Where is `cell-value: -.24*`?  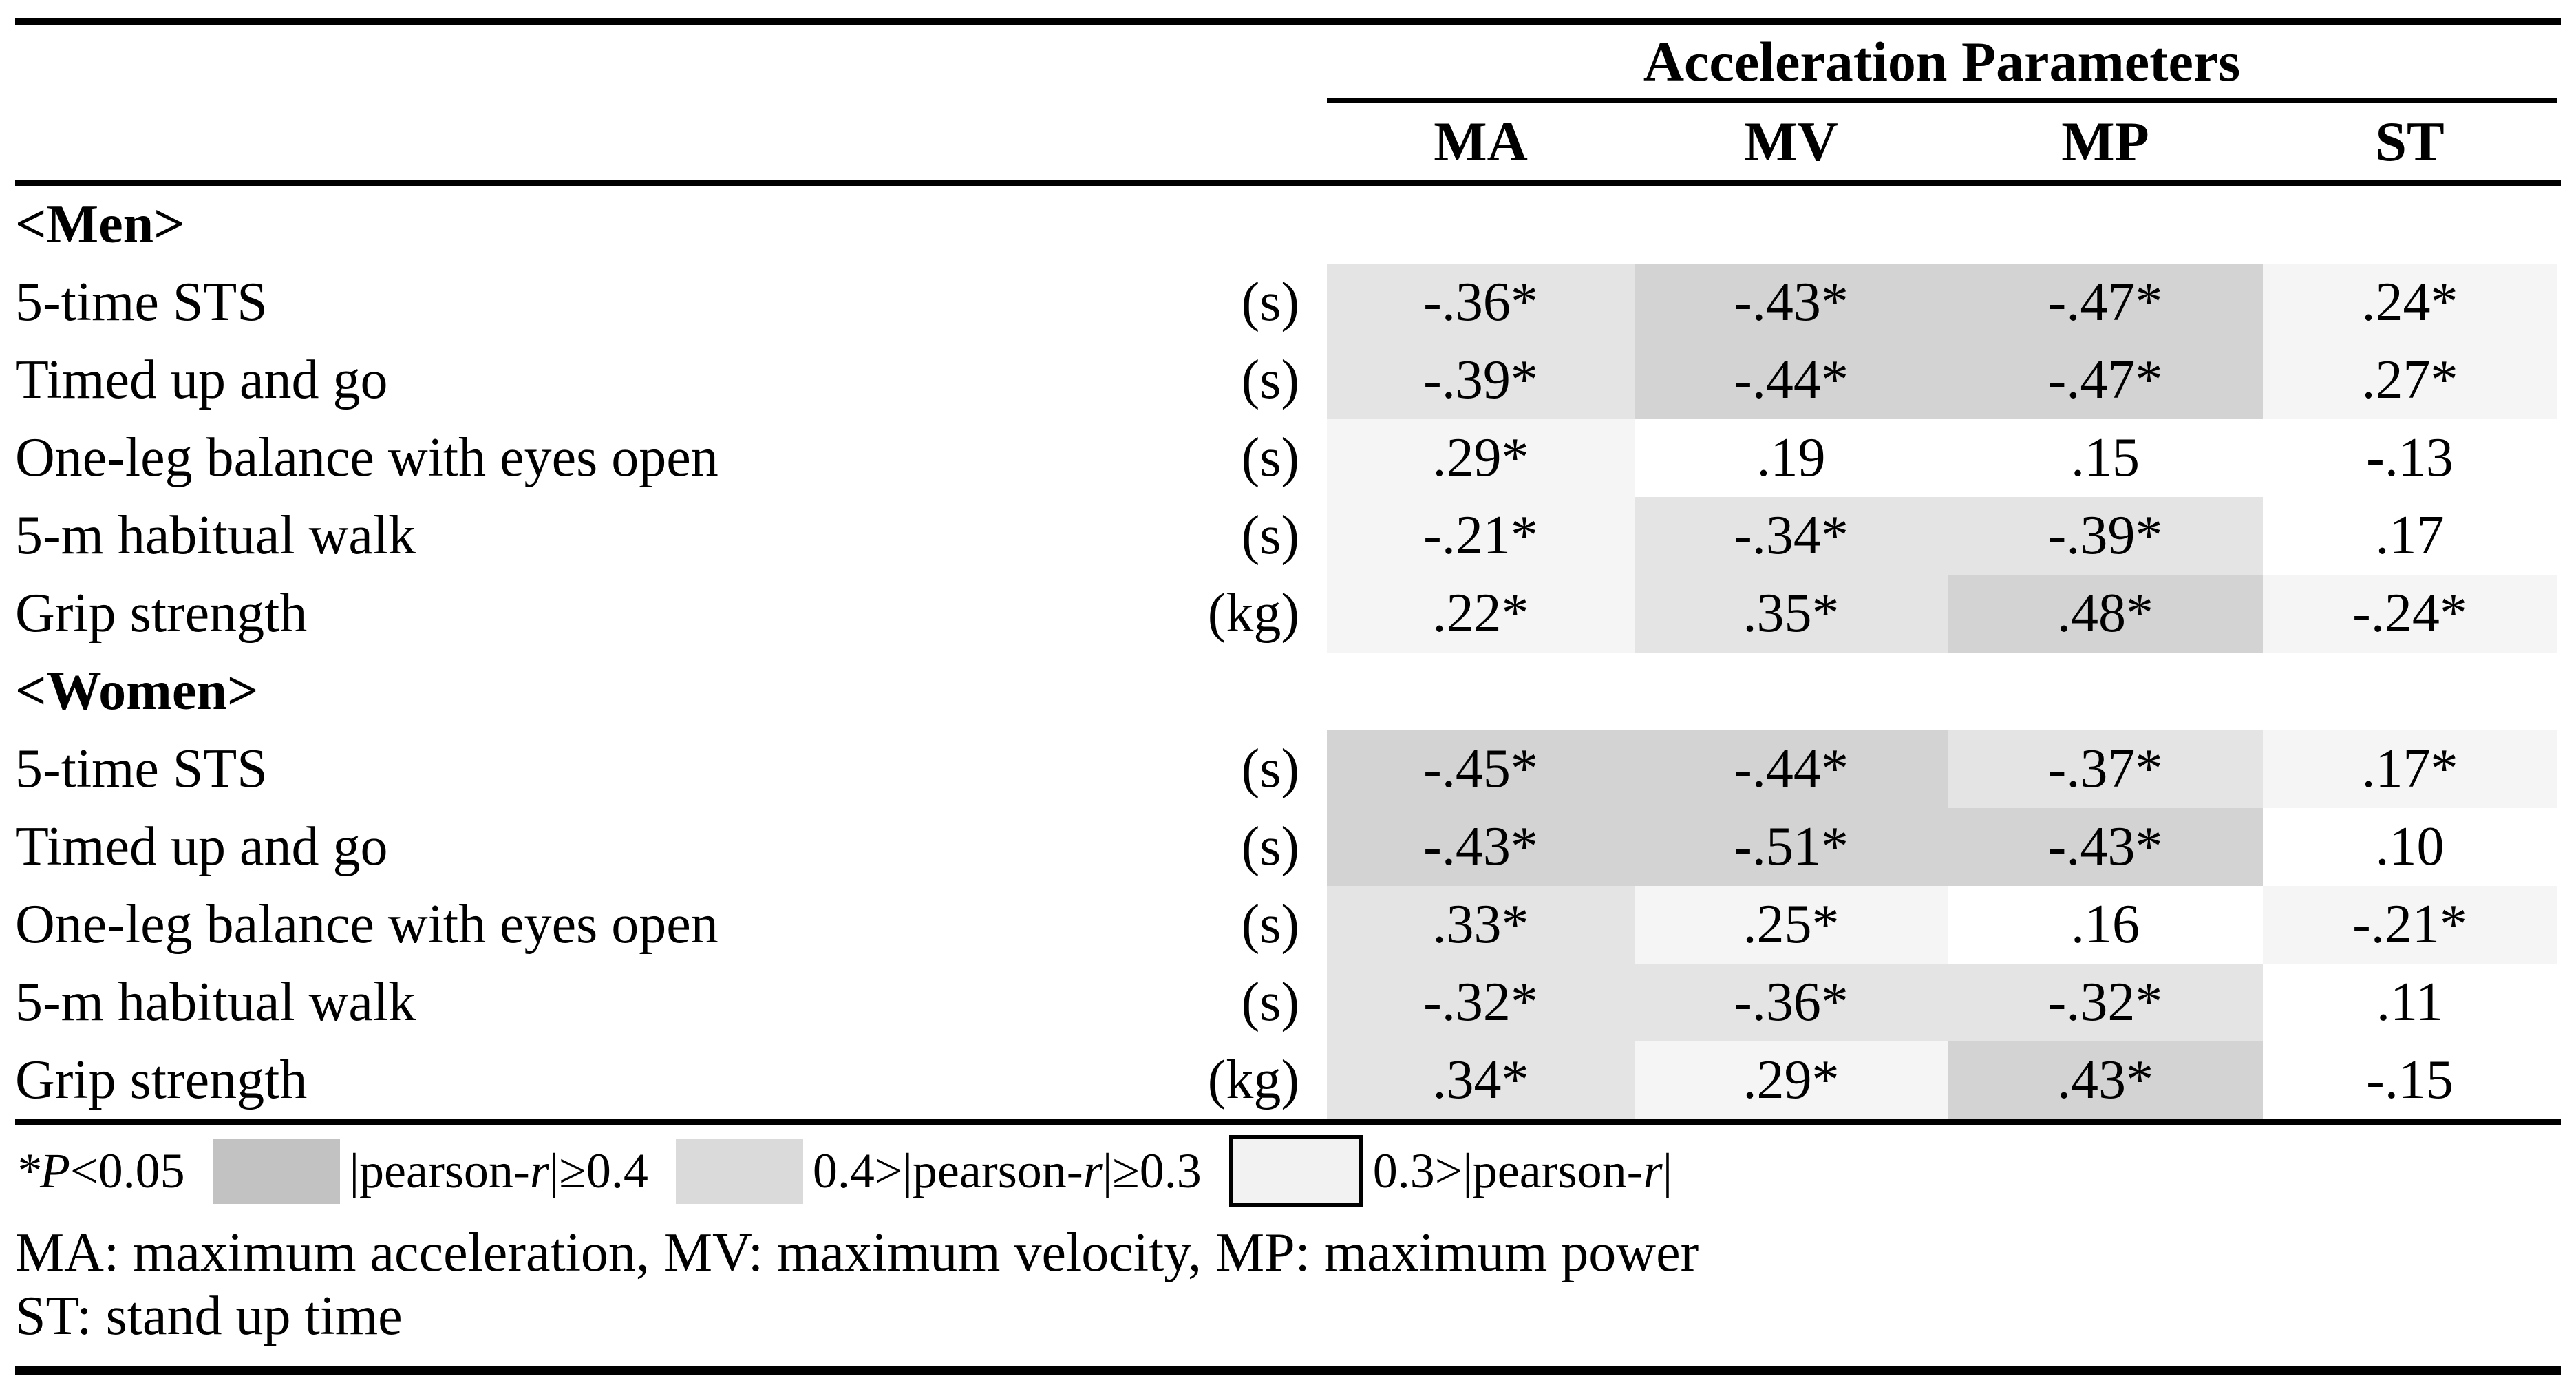 cell-value: -.24* is located at coordinates (2410, 614).